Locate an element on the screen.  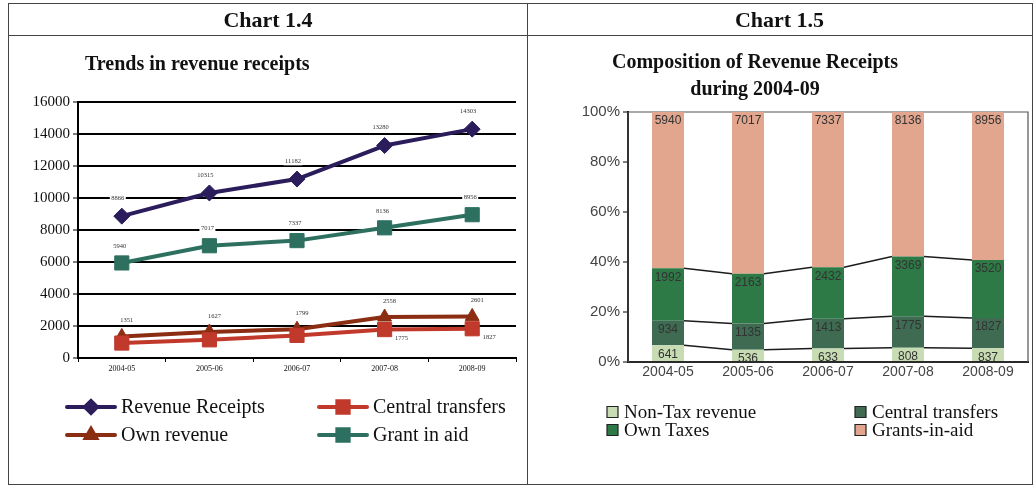
y-tick-label: 6000 is located at coordinates (55, 260).